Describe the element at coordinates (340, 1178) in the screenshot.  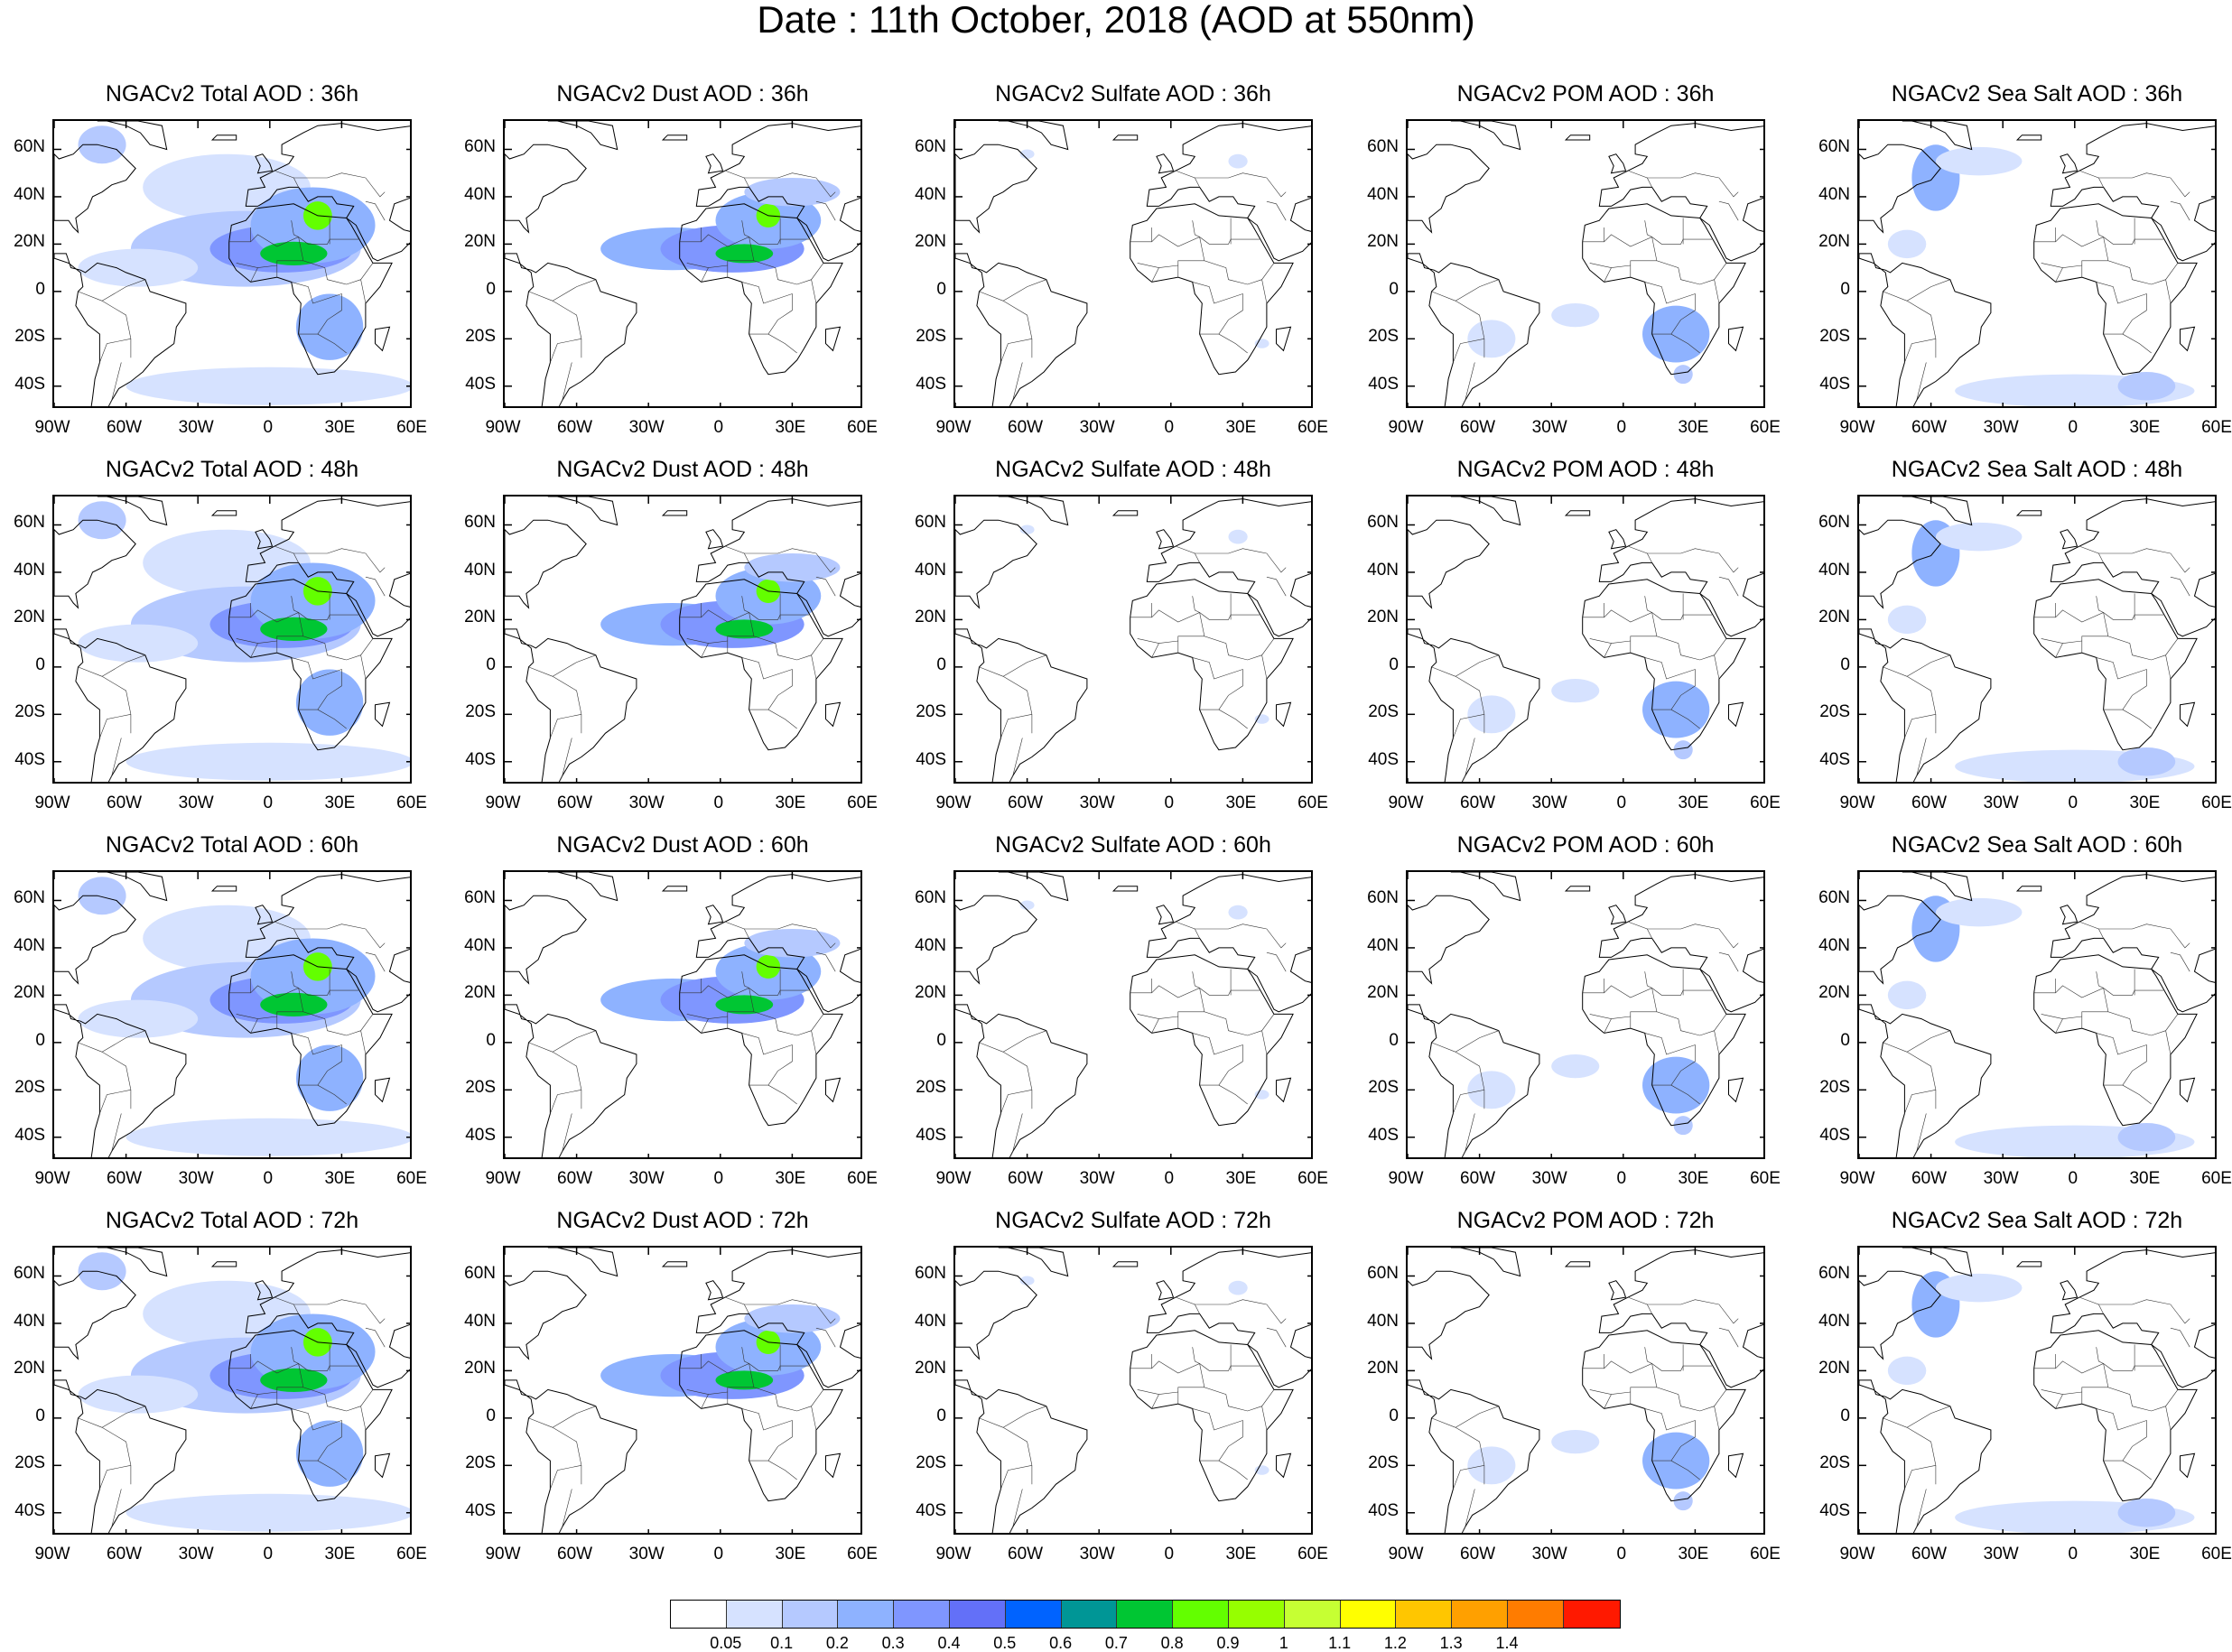
I see `lon-tick-label: 30E` at that location.